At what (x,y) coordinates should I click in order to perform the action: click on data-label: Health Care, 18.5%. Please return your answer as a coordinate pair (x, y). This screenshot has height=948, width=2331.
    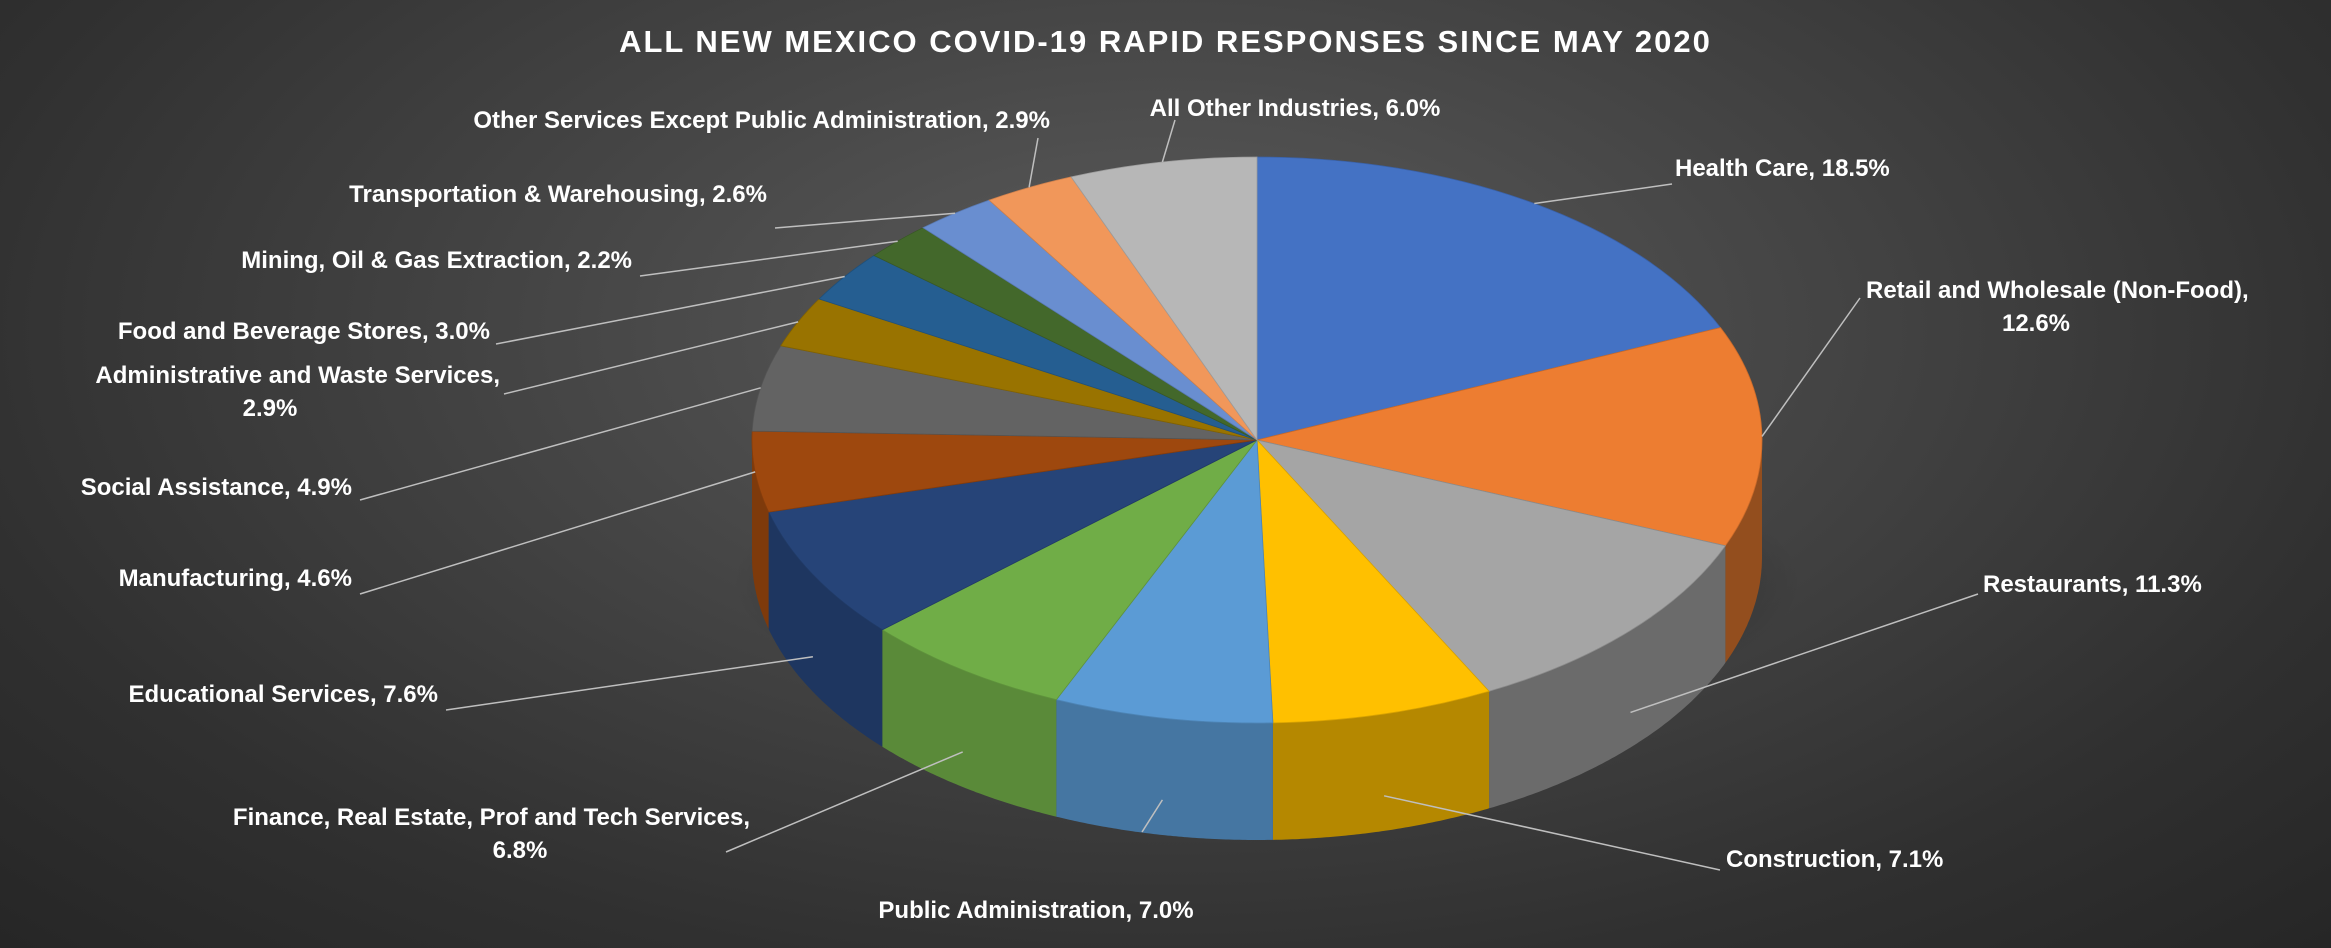
    Looking at the image, I should click on (1782, 168).